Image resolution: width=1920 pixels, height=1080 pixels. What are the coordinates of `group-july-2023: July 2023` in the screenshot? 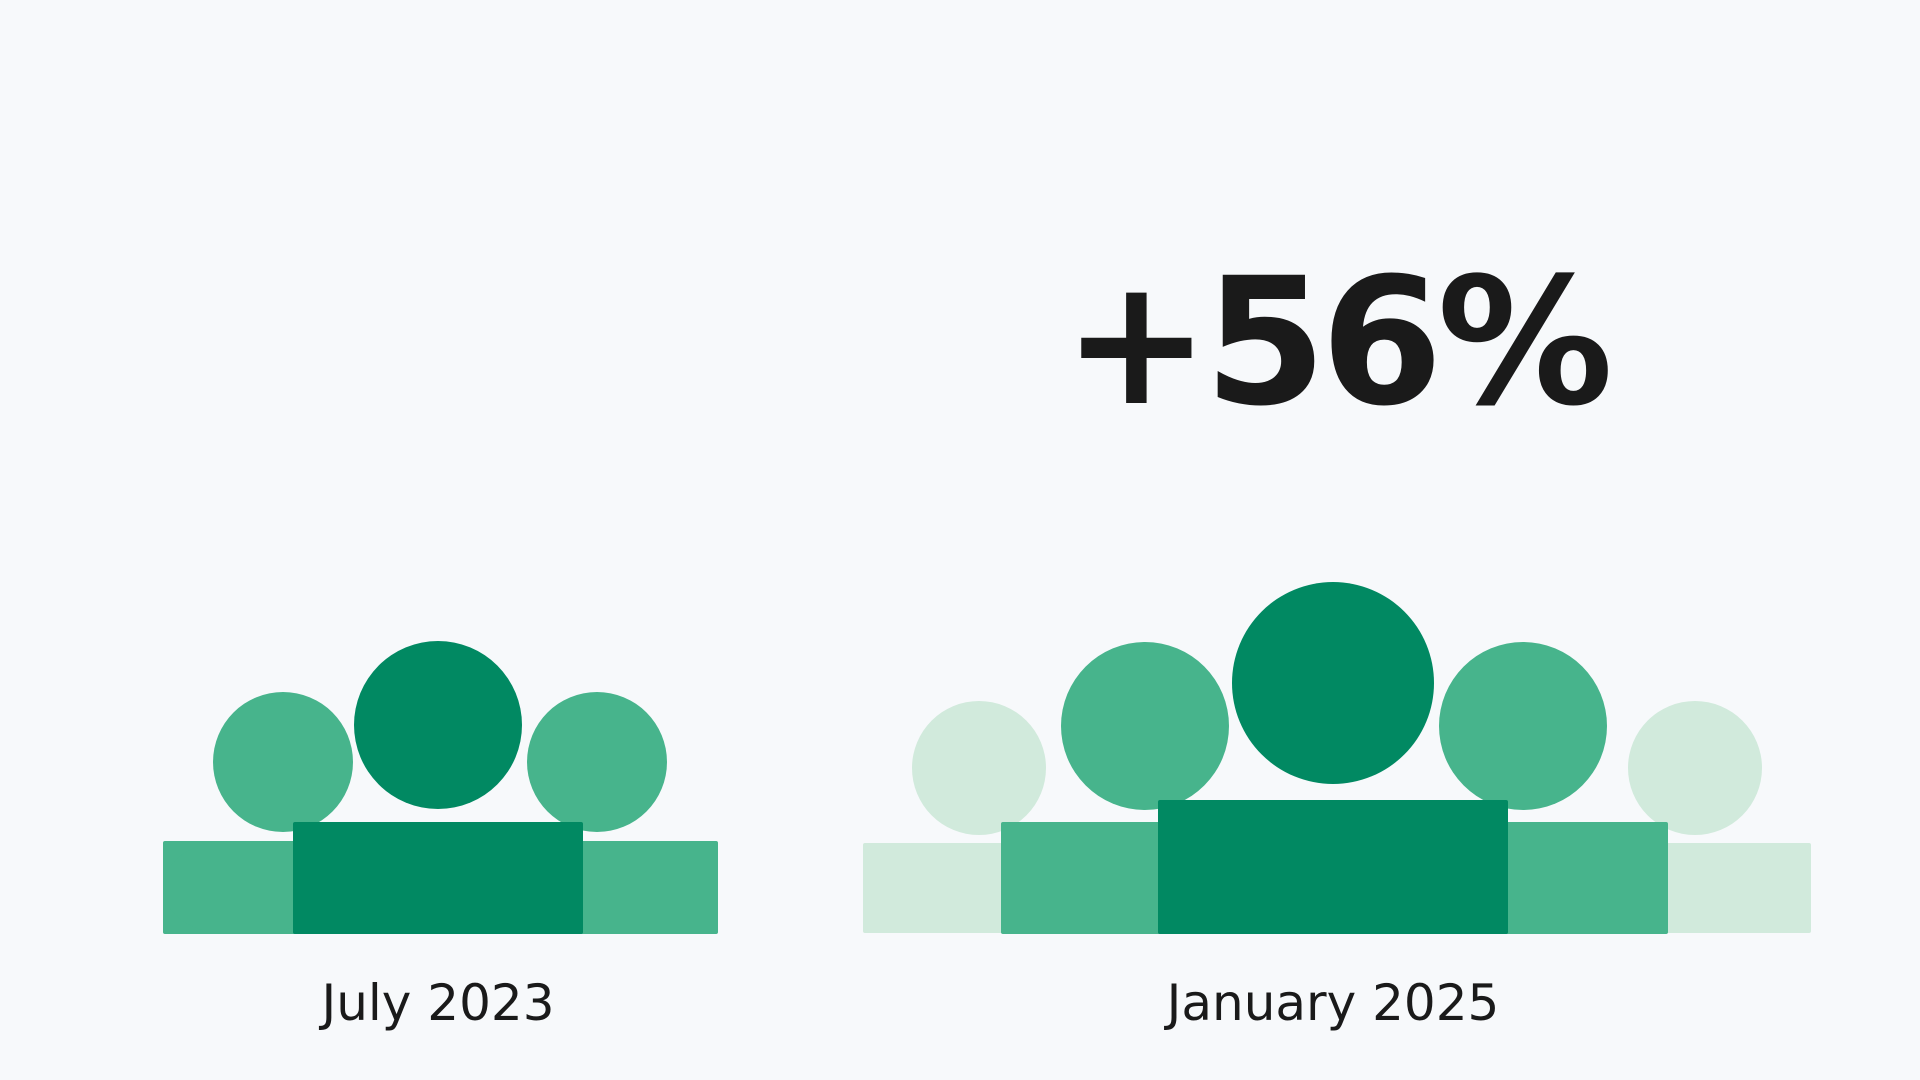 It's located at (440, 836).